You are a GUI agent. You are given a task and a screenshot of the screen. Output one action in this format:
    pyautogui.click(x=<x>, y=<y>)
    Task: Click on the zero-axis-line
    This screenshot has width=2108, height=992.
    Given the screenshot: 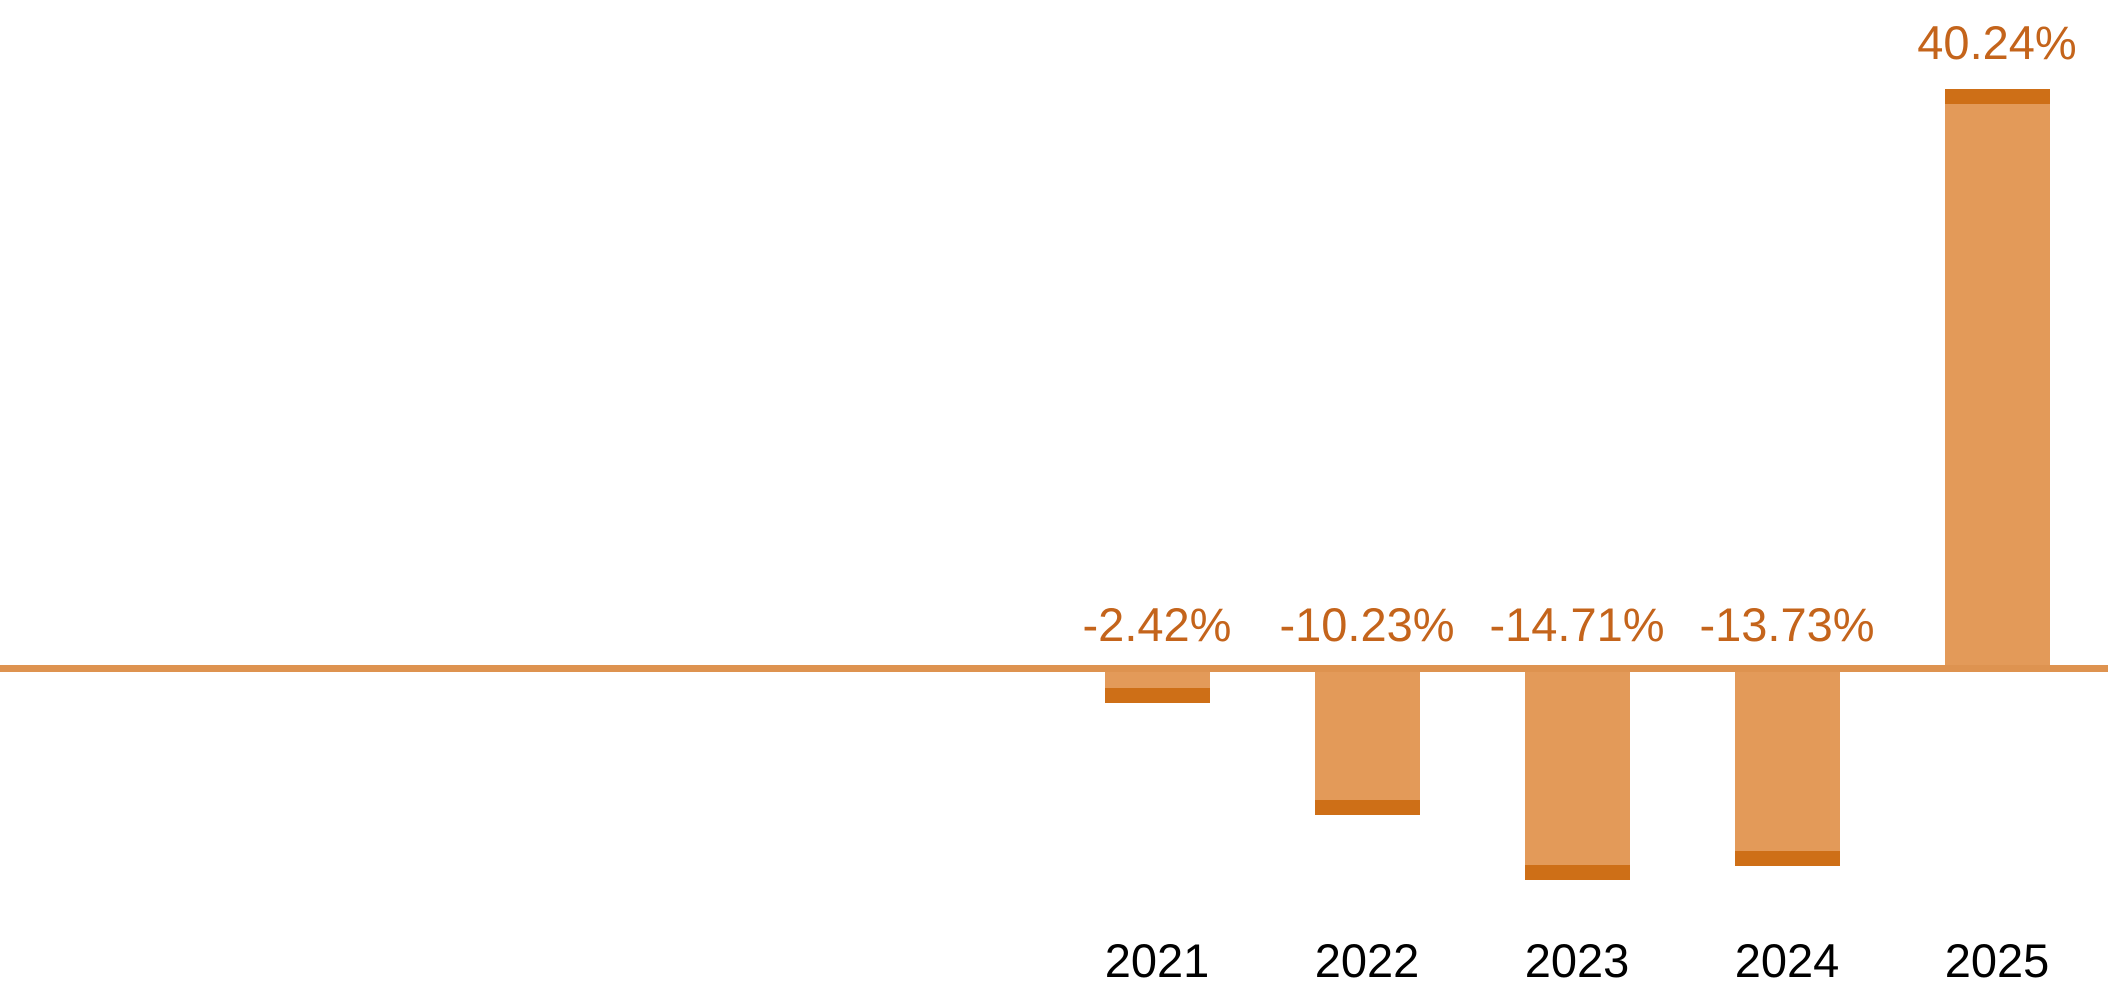 What is the action you would take?
    pyautogui.click(x=1054, y=668)
    